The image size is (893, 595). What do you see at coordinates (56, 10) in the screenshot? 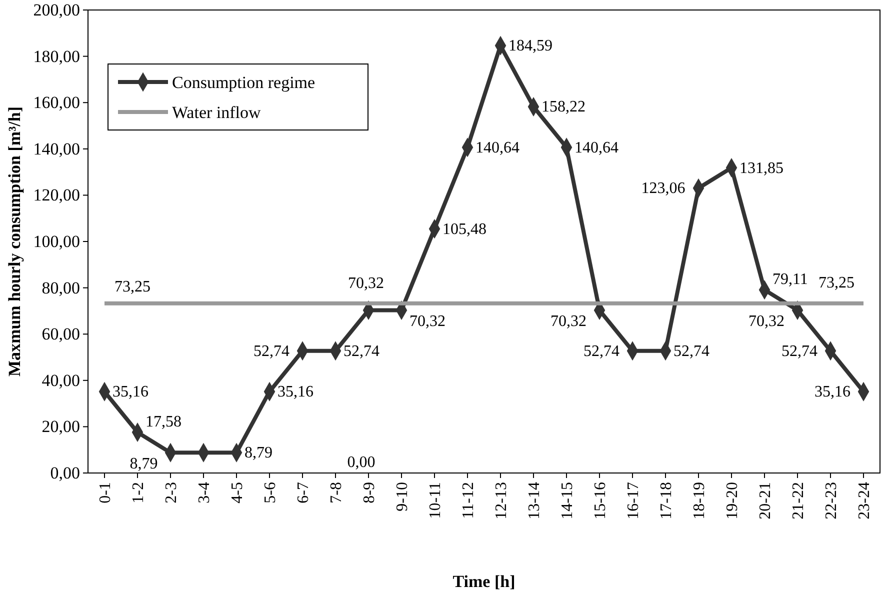
I see `y-tick-label: 200,00` at bounding box center [56, 10].